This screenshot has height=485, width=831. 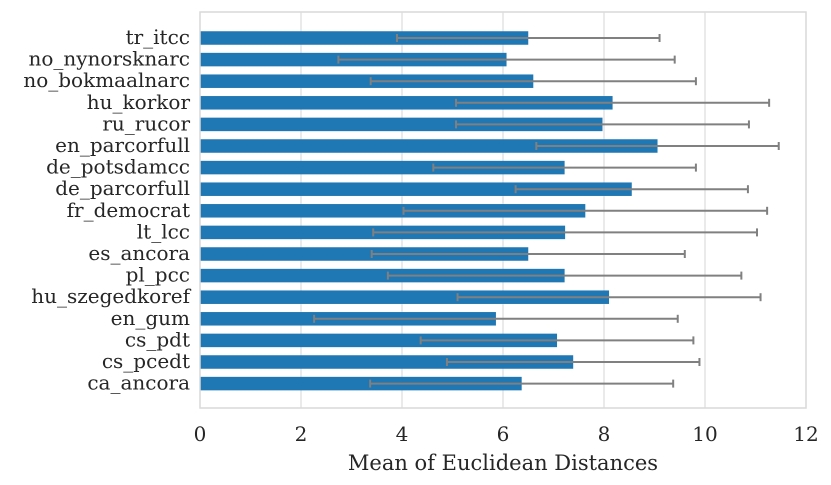 What do you see at coordinates (122, 188) in the screenshot?
I see `category-label: de_parcorfull` at bounding box center [122, 188].